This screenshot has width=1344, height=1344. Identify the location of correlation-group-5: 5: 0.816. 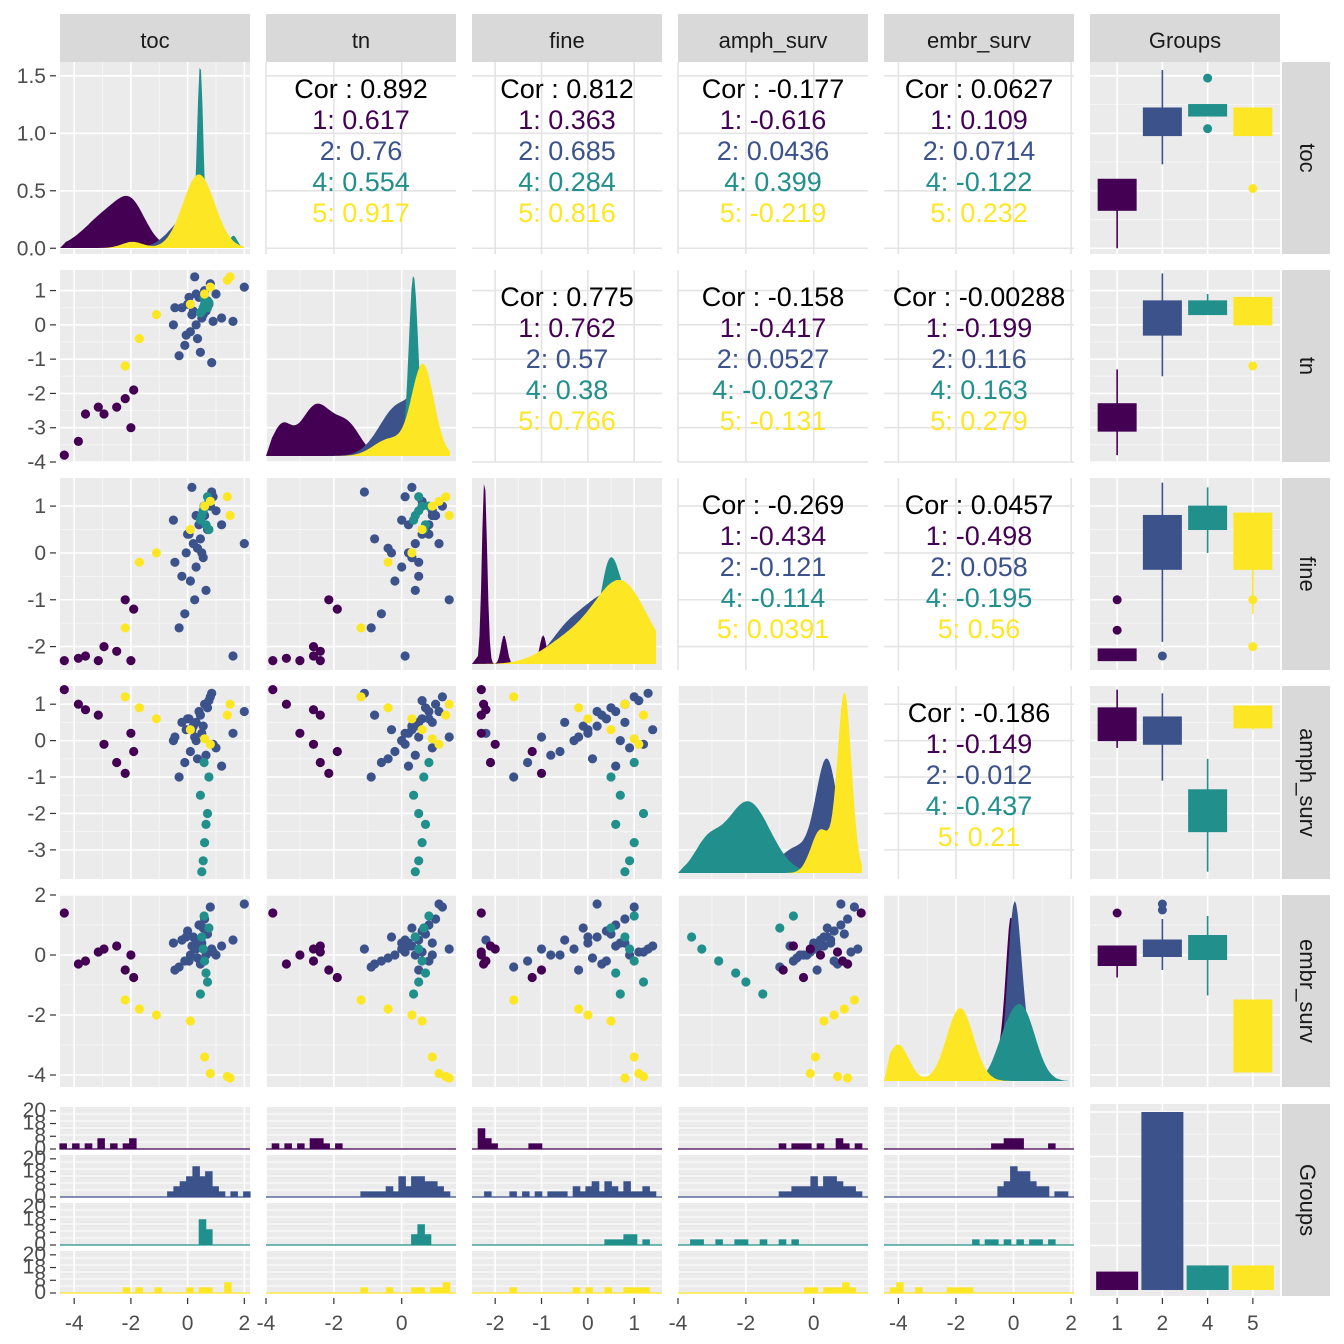
(567, 213).